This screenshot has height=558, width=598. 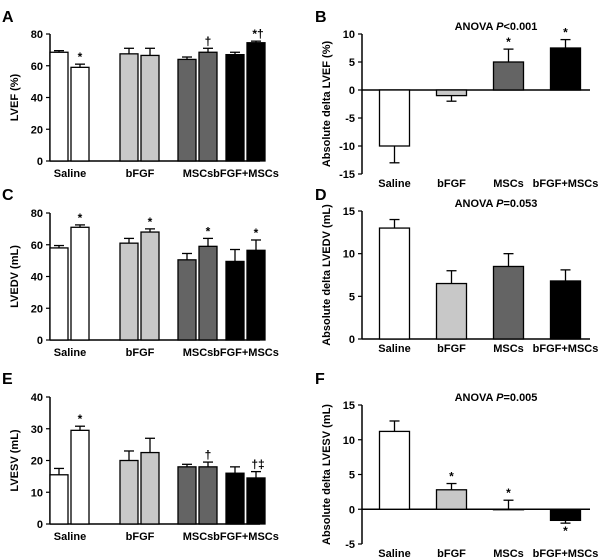 I want to click on y-tick-label: 80, so click(x=37, y=214).